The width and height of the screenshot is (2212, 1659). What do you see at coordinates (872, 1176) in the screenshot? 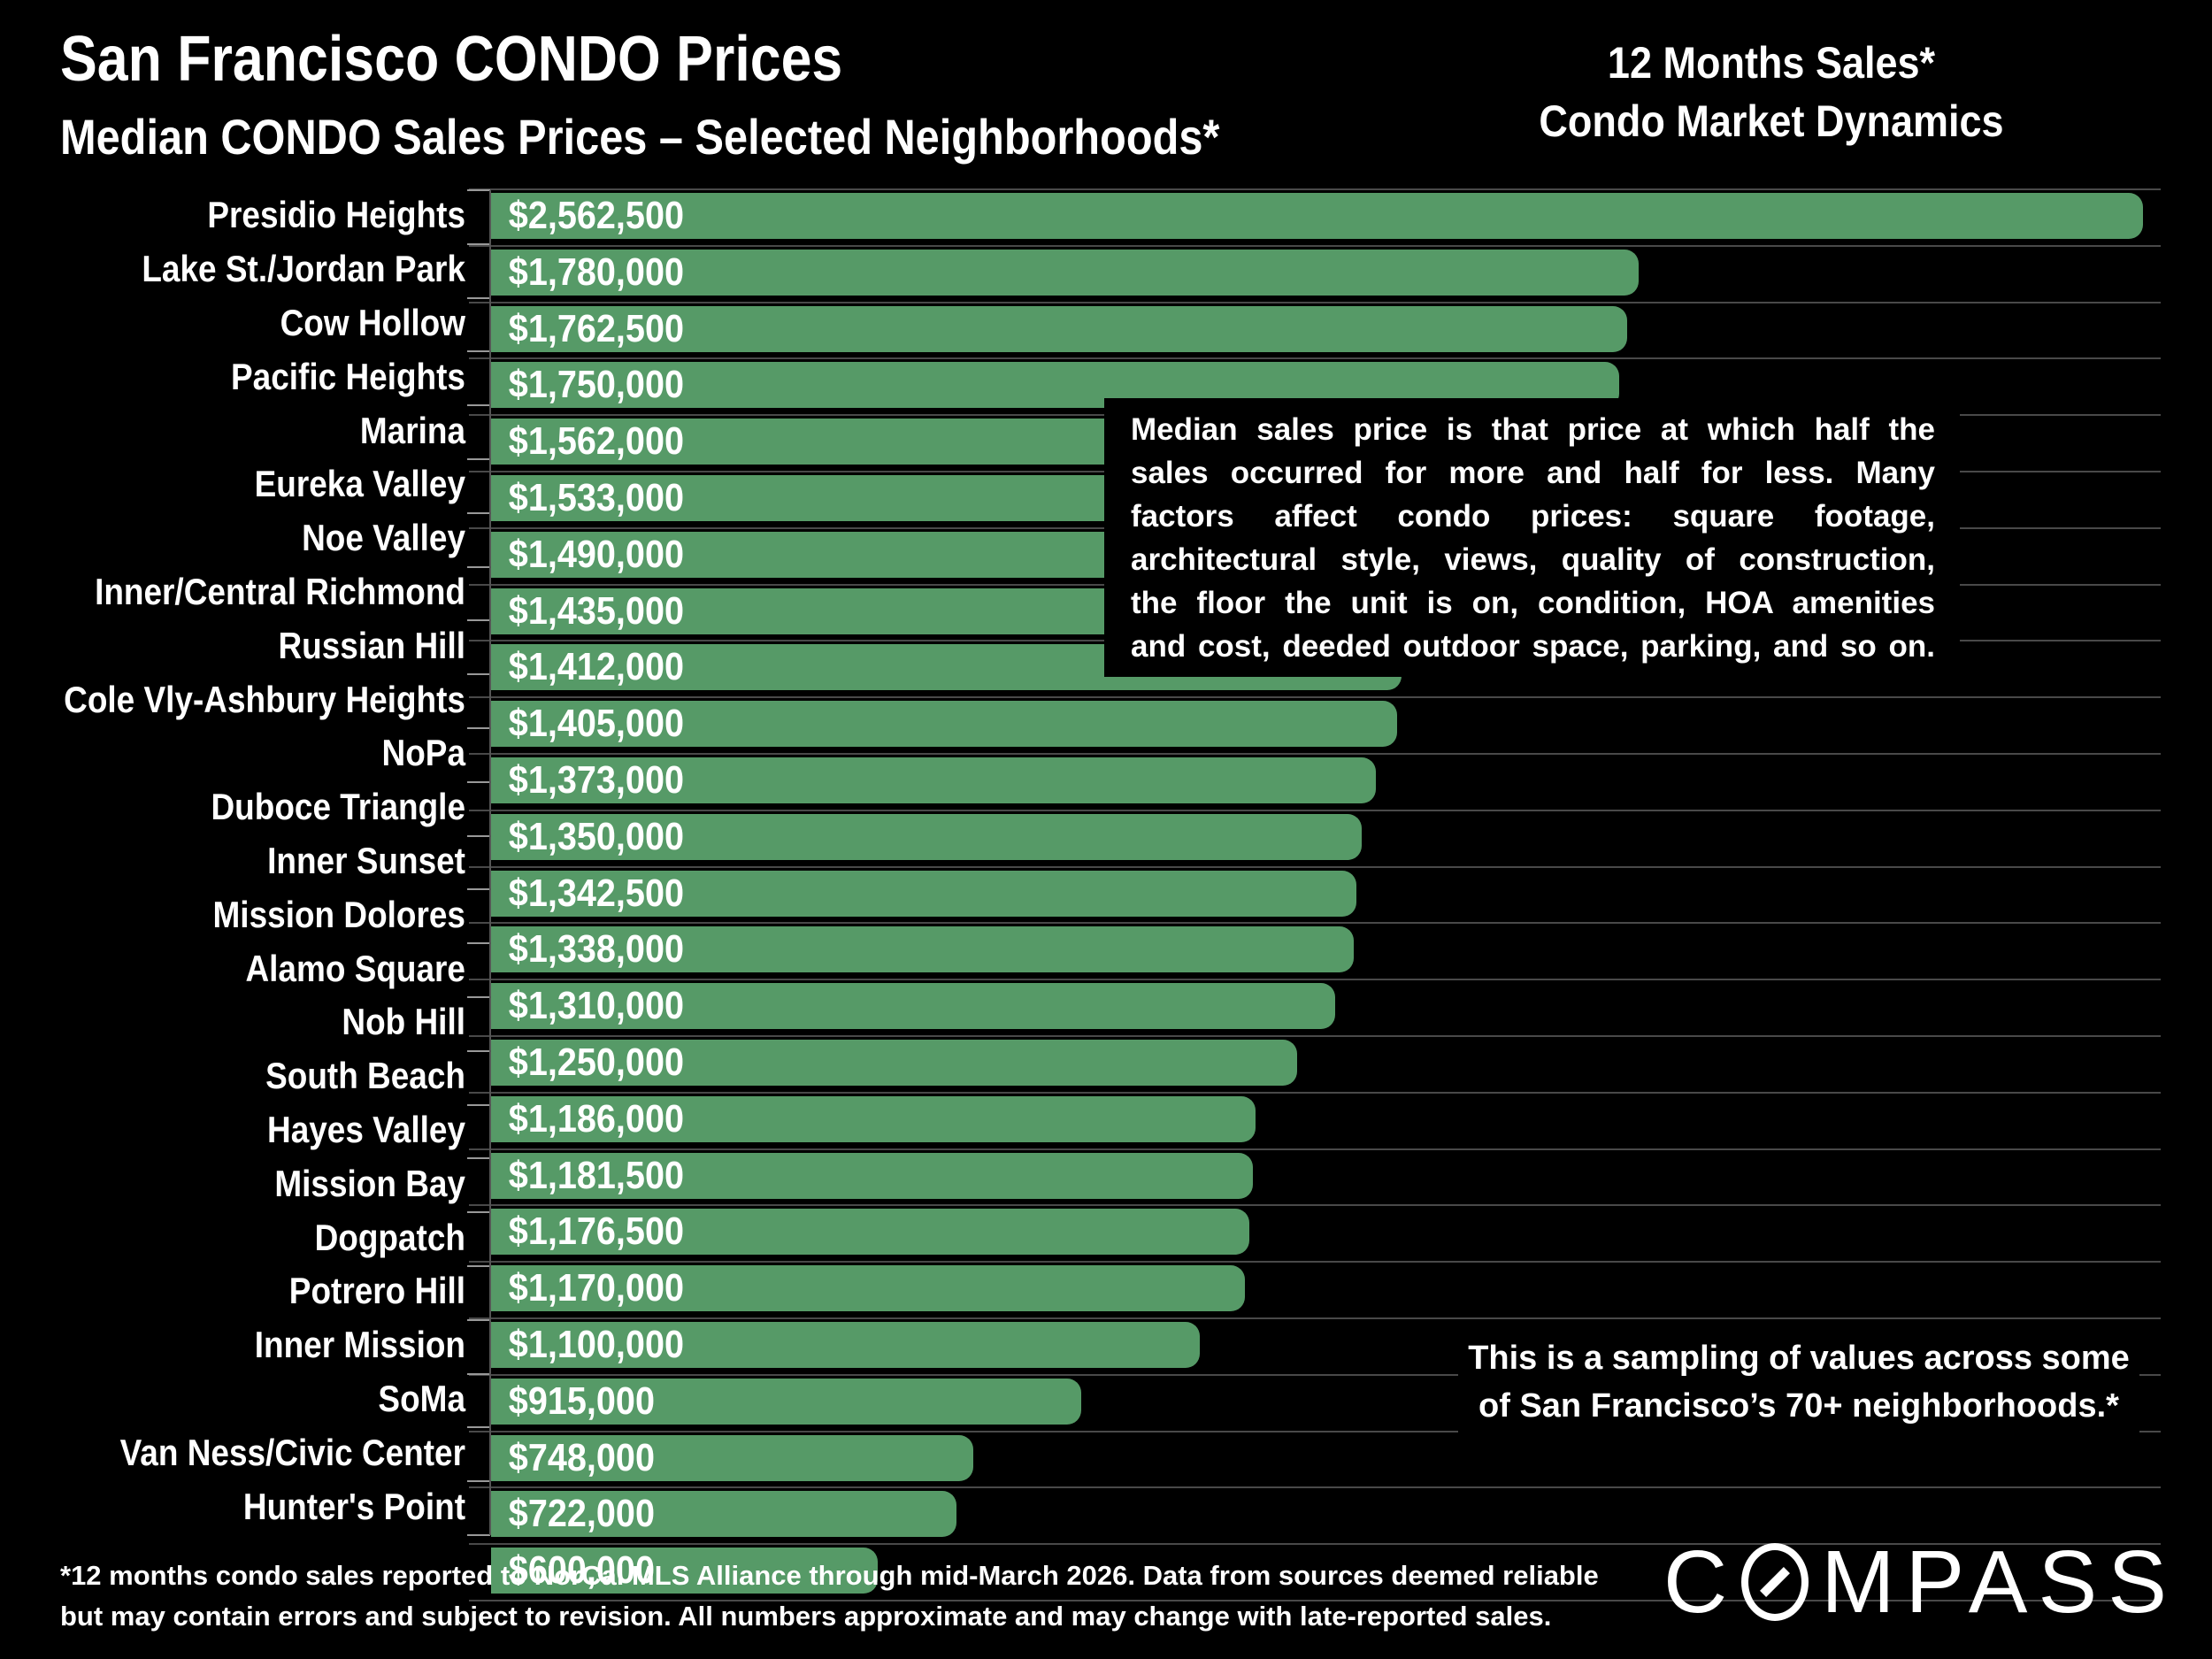
I see `bar: $1,181,500` at bounding box center [872, 1176].